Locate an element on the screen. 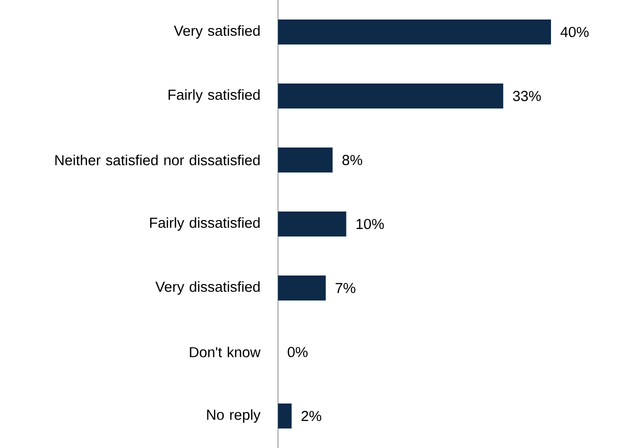 This screenshot has height=448, width=624. y-tick-label: Fairly dissatisfied is located at coordinates (205, 224).